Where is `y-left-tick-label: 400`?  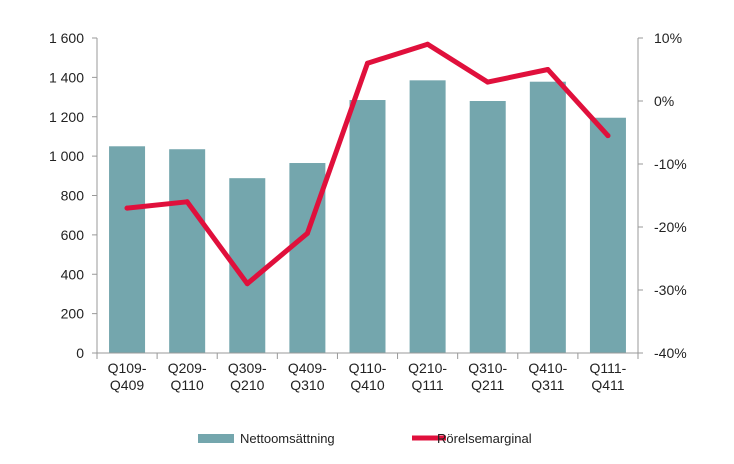 y-left-tick-label: 400 is located at coordinates (73, 274).